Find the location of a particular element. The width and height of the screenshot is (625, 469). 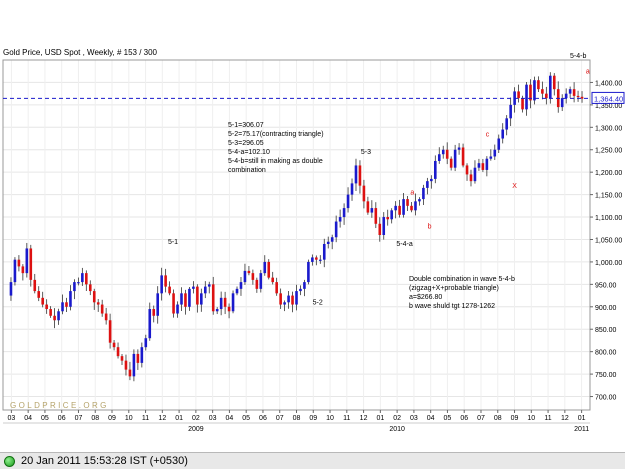

wave-label-red: a is located at coordinates (412, 193).